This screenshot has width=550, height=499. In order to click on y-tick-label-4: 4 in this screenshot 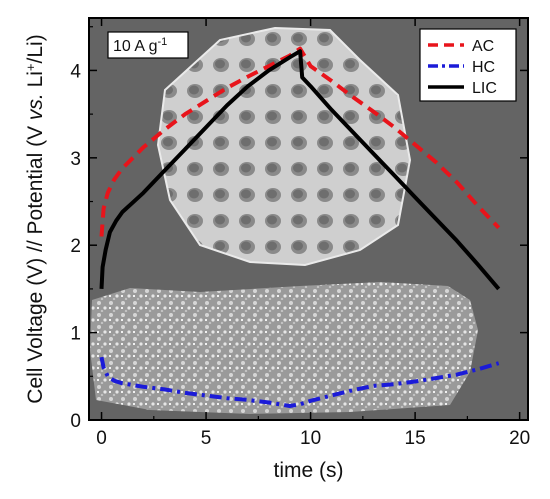, I will do `click(75, 71)`.